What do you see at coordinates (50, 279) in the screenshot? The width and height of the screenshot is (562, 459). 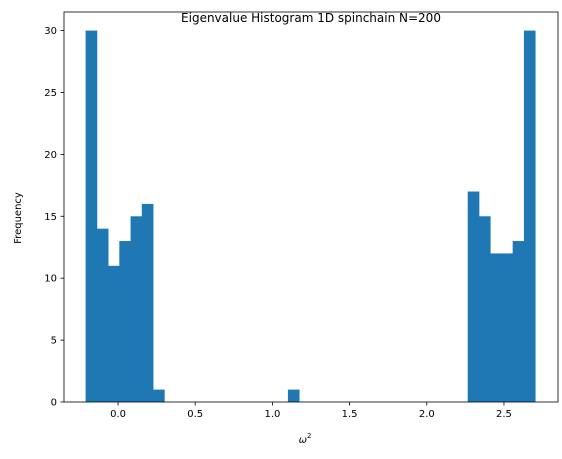 I see `y-tick-label: 10` at bounding box center [50, 279].